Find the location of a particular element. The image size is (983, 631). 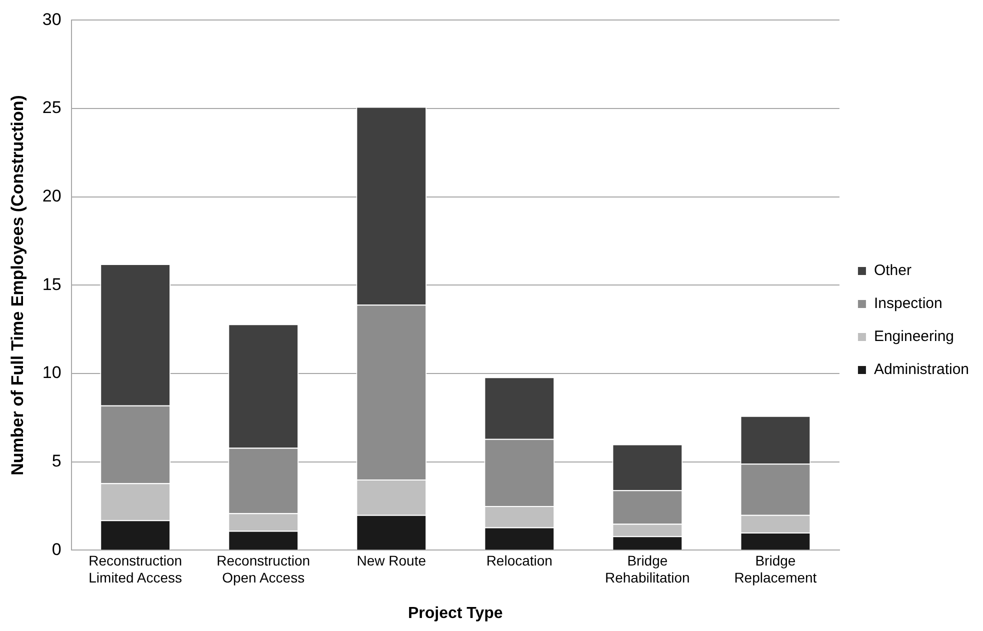

x-axis-title: Project Type is located at coordinates (455, 613).